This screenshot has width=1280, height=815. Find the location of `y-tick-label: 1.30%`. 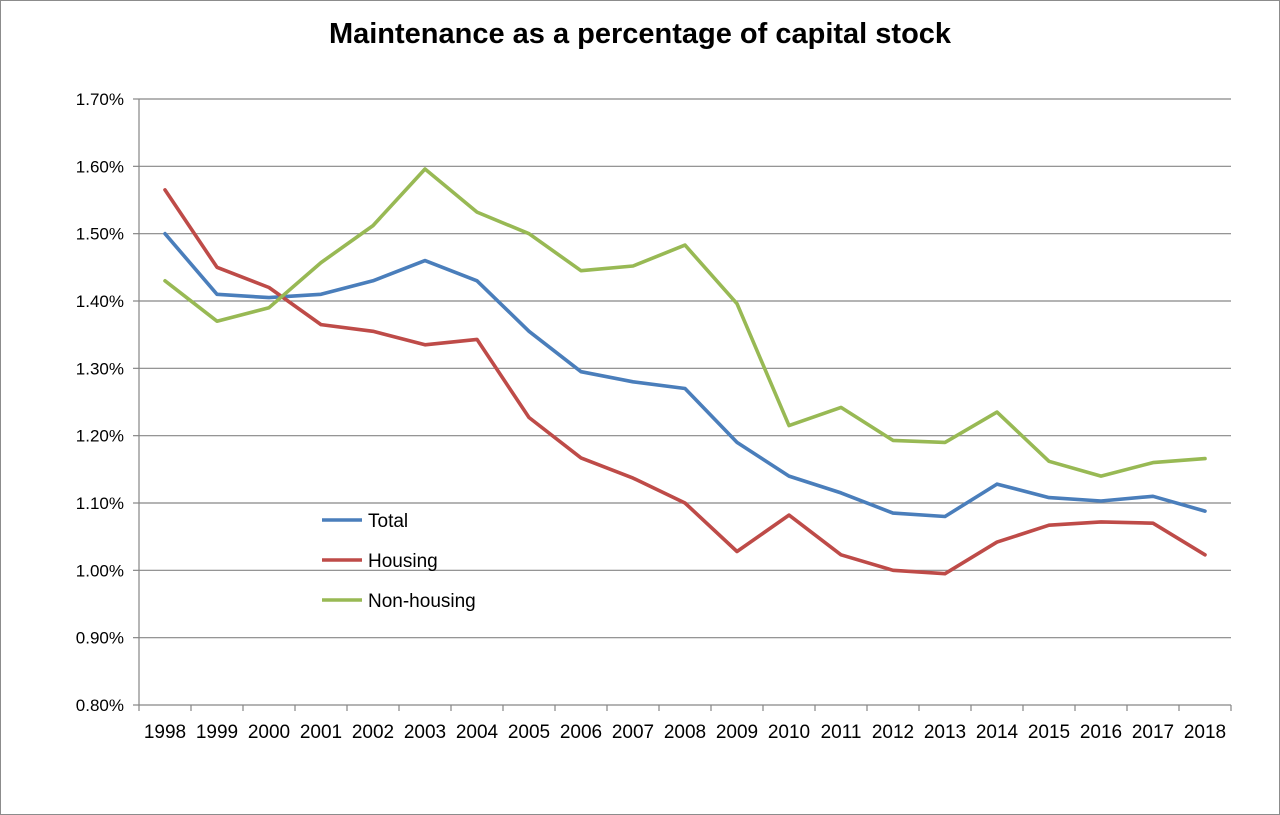

y-tick-label: 1.30% is located at coordinates (100, 368).